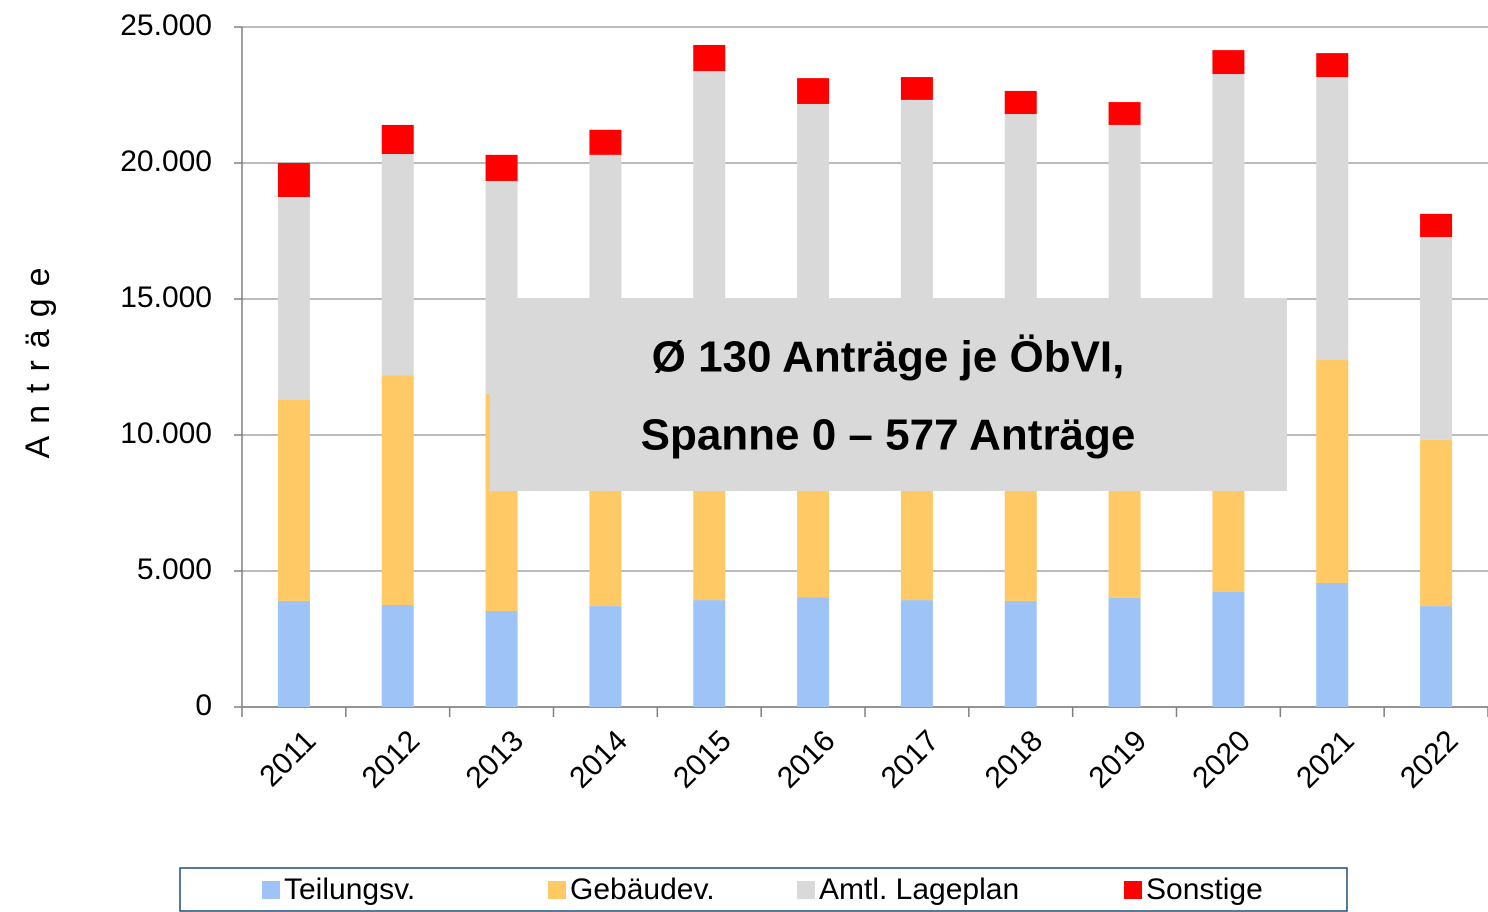 This screenshot has width=1488, height=912. I want to click on annotation: Ø 130 Anträge je ÖbVI,, so click(888, 357).